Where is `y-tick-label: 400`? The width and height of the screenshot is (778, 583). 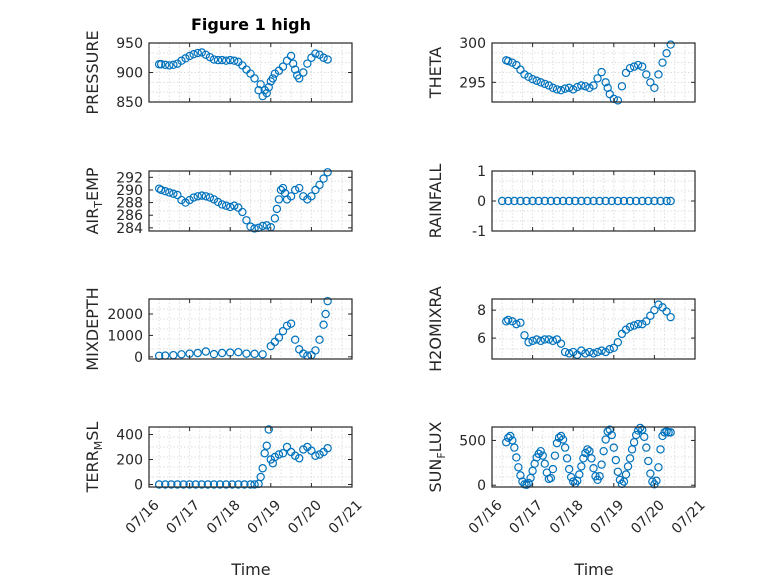
y-tick-label: 400 is located at coordinates (129, 436).